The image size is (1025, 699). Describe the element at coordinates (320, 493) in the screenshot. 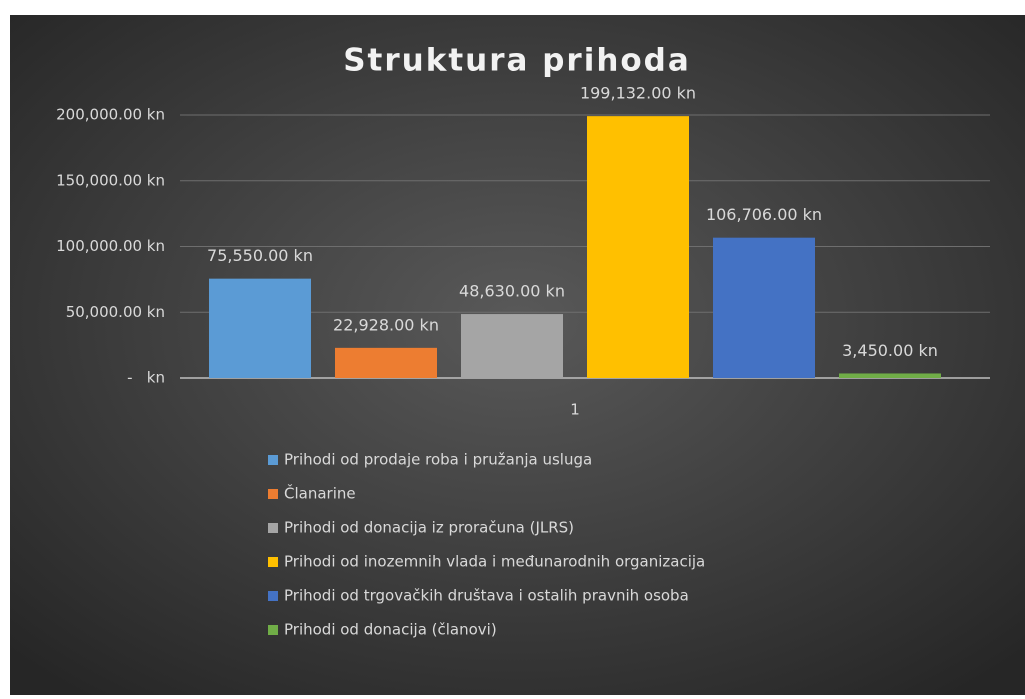

I see `legend-label: Članarine` at that location.